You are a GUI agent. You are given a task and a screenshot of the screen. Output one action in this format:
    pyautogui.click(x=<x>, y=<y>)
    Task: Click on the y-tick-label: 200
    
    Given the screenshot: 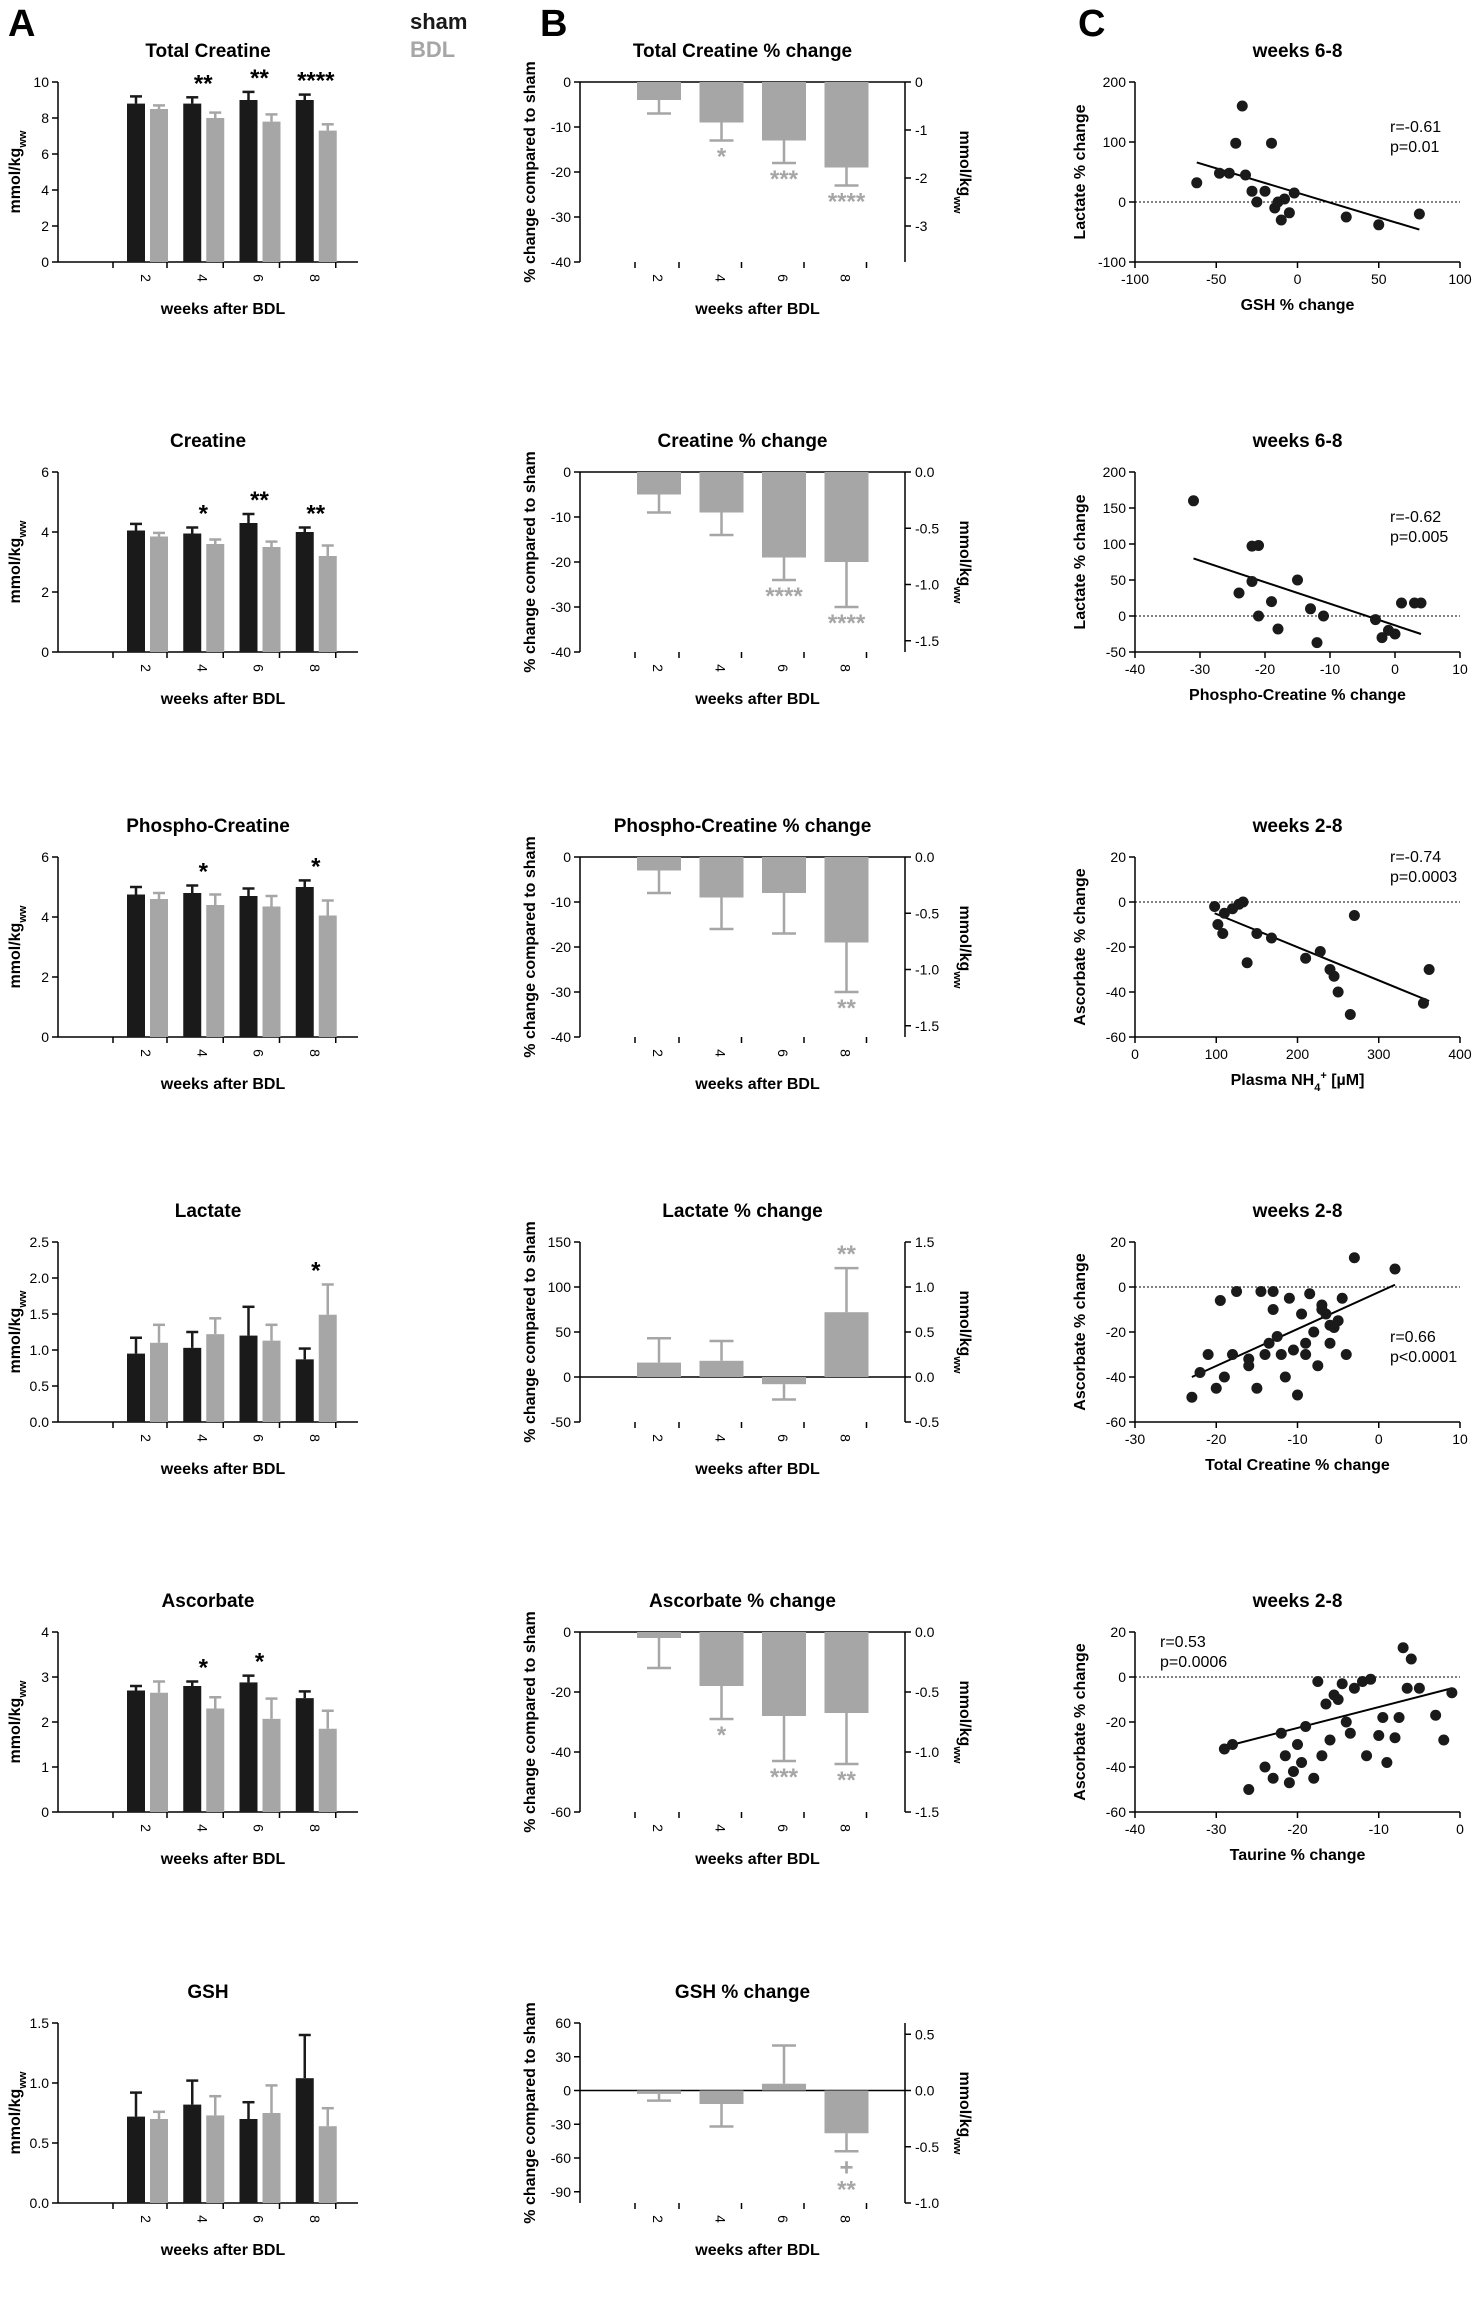 What is the action you would take?
    pyautogui.click(x=1115, y=82)
    